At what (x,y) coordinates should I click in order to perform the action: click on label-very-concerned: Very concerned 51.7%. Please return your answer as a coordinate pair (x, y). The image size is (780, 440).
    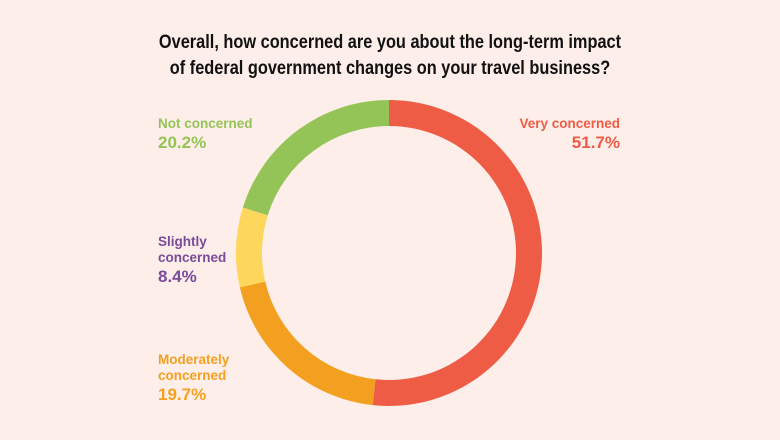
    Looking at the image, I should click on (569, 134).